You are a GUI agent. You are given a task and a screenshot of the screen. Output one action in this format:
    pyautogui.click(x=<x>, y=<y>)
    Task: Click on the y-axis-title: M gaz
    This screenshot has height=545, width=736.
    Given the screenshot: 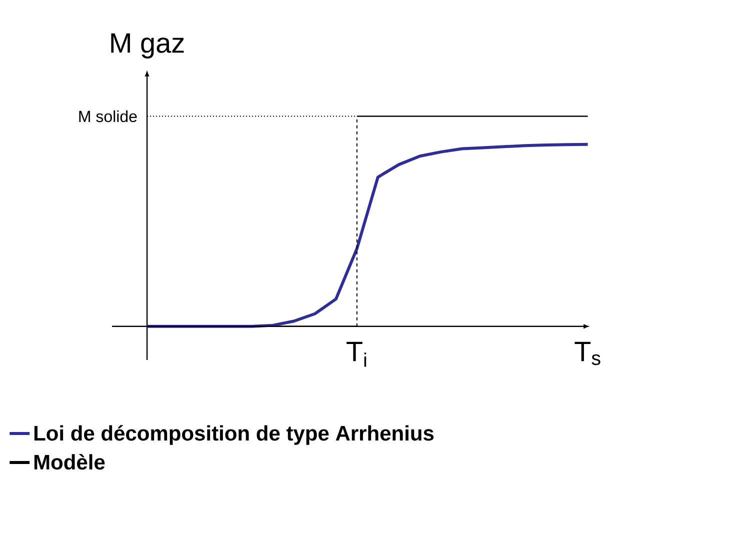 What is the action you would take?
    pyautogui.click(x=147, y=45)
    